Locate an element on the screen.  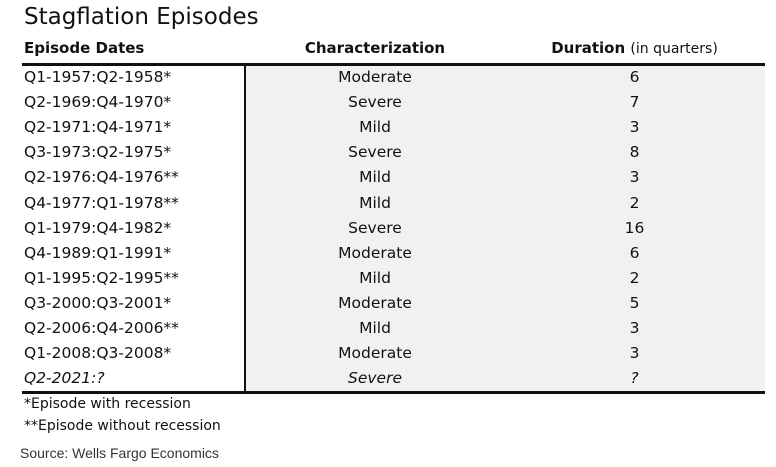
table-cell: Q2-1971:Q4-1971* is located at coordinates (98, 127).